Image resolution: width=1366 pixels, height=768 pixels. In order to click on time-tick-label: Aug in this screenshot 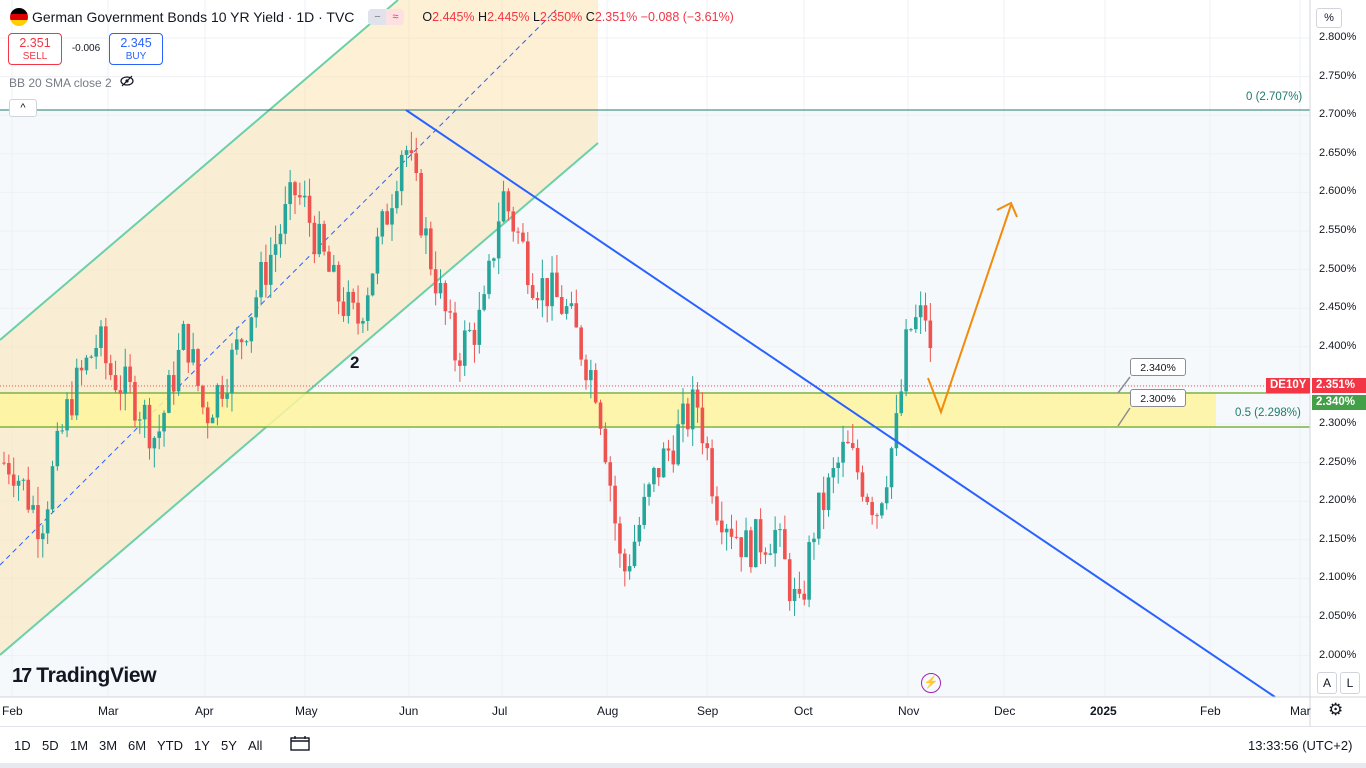, I will do `click(608, 711)`.